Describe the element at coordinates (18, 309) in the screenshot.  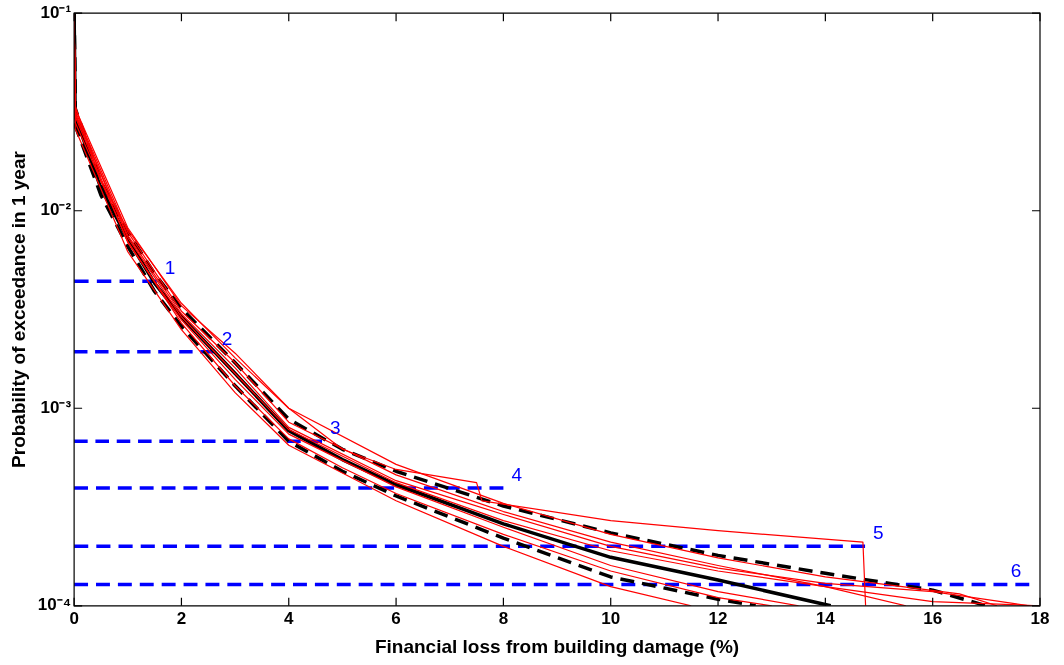
I see `y-axis-title: Probability of exceedance in 1 year` at that location.